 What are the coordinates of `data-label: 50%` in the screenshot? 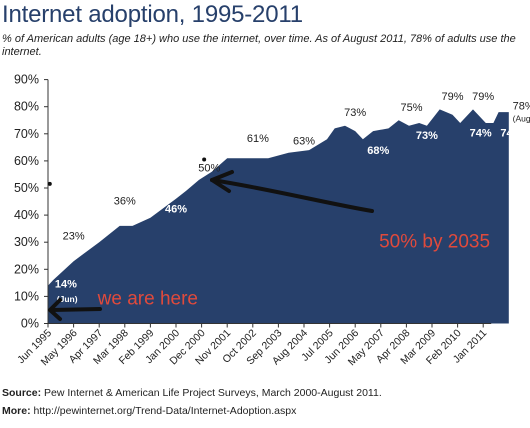 It's located at (209, 169).